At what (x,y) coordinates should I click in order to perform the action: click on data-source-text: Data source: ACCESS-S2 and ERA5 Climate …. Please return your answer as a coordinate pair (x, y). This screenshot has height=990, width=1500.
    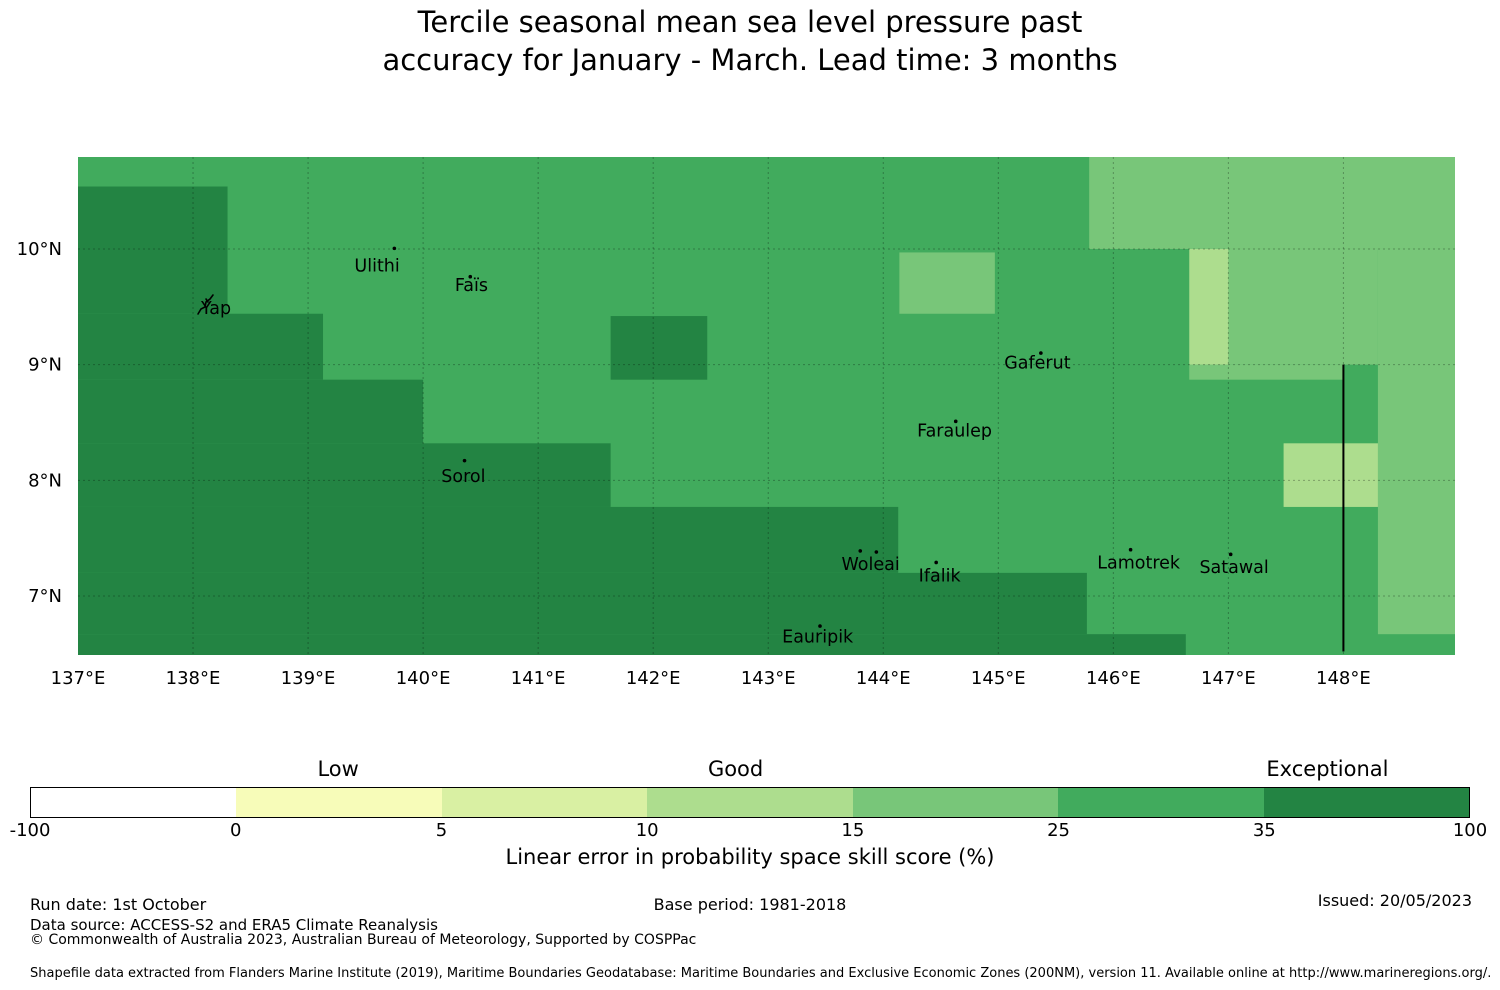
    Looking at the image, I should click on (234, 925).